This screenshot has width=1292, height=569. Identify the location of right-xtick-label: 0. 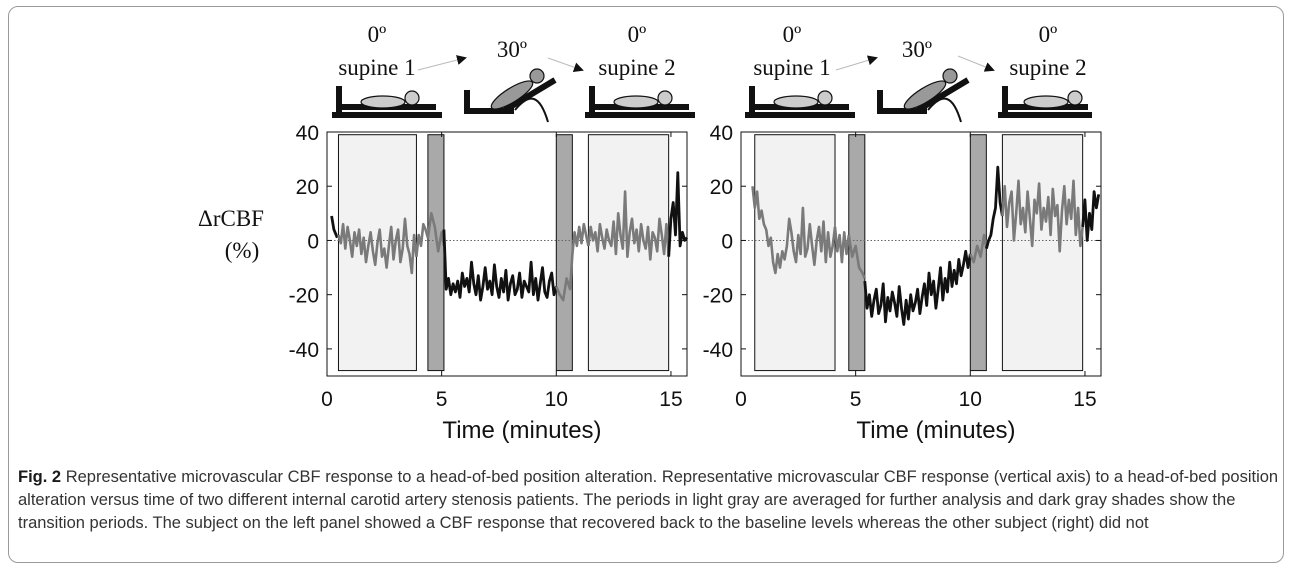
(741, 399).